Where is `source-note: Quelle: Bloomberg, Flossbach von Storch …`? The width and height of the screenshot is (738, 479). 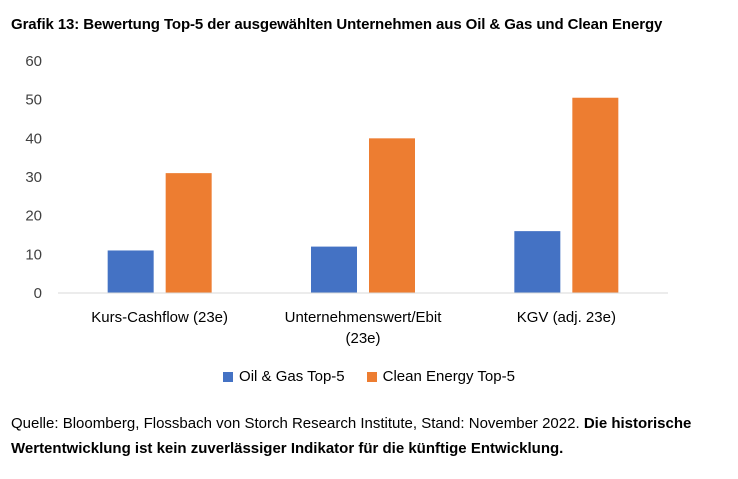 source-note: Quelle: Bloomberg, Flossbach von Storch … is located at coordinates (367, 436).